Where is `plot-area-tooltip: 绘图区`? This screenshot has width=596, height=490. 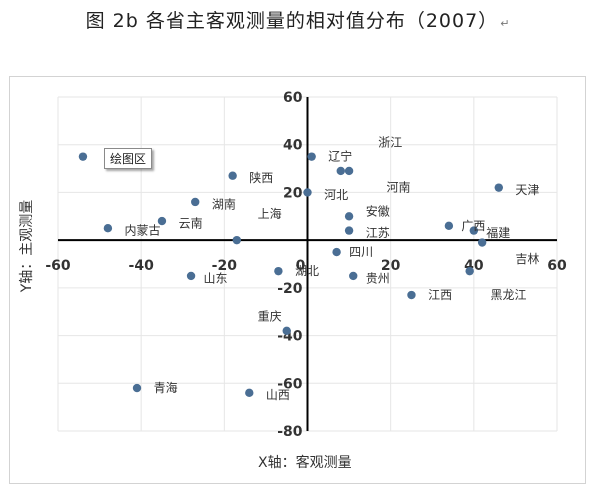 plot-area-tooltip: 绘图区 is located at coordinates (128, 158).